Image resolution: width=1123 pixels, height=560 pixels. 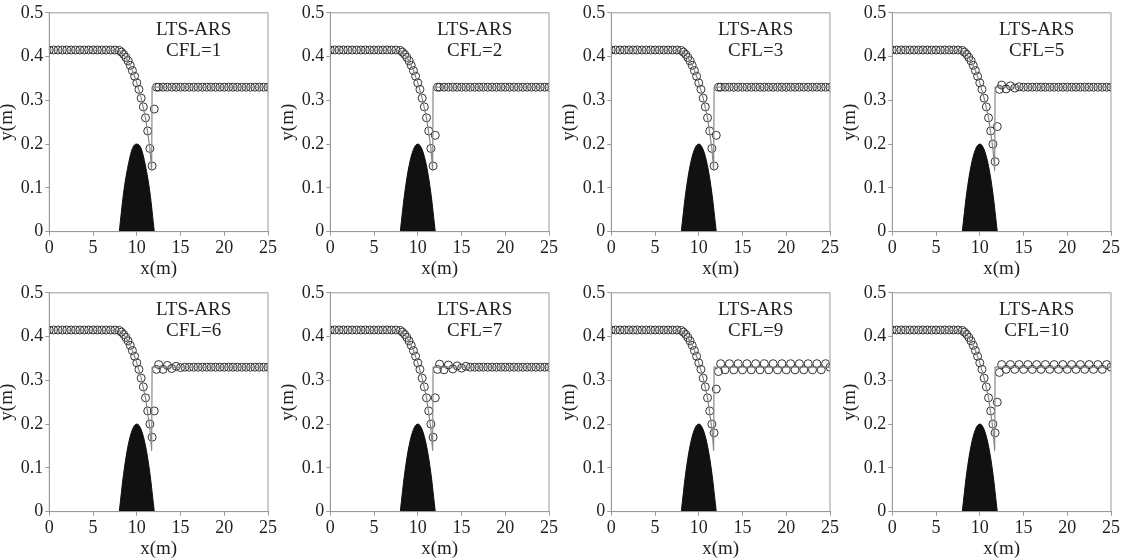 What do you see at coordinates (756, 330) in the screenshot?
I see `annotation: CFL=9` at bounding box center [756, 330].